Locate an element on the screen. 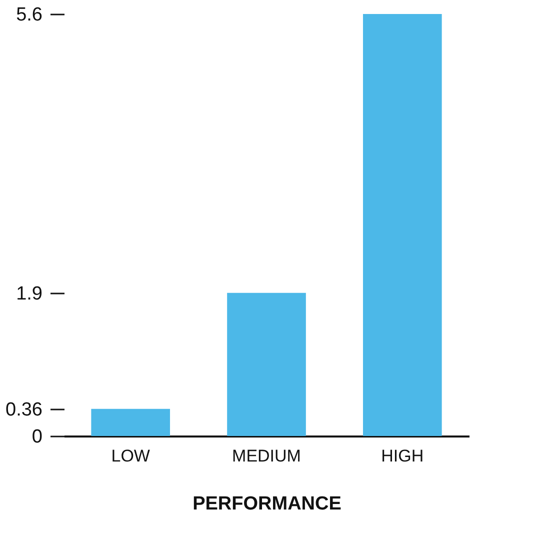  y-tick-label: 5.6 is located at coordinates (29, 15).